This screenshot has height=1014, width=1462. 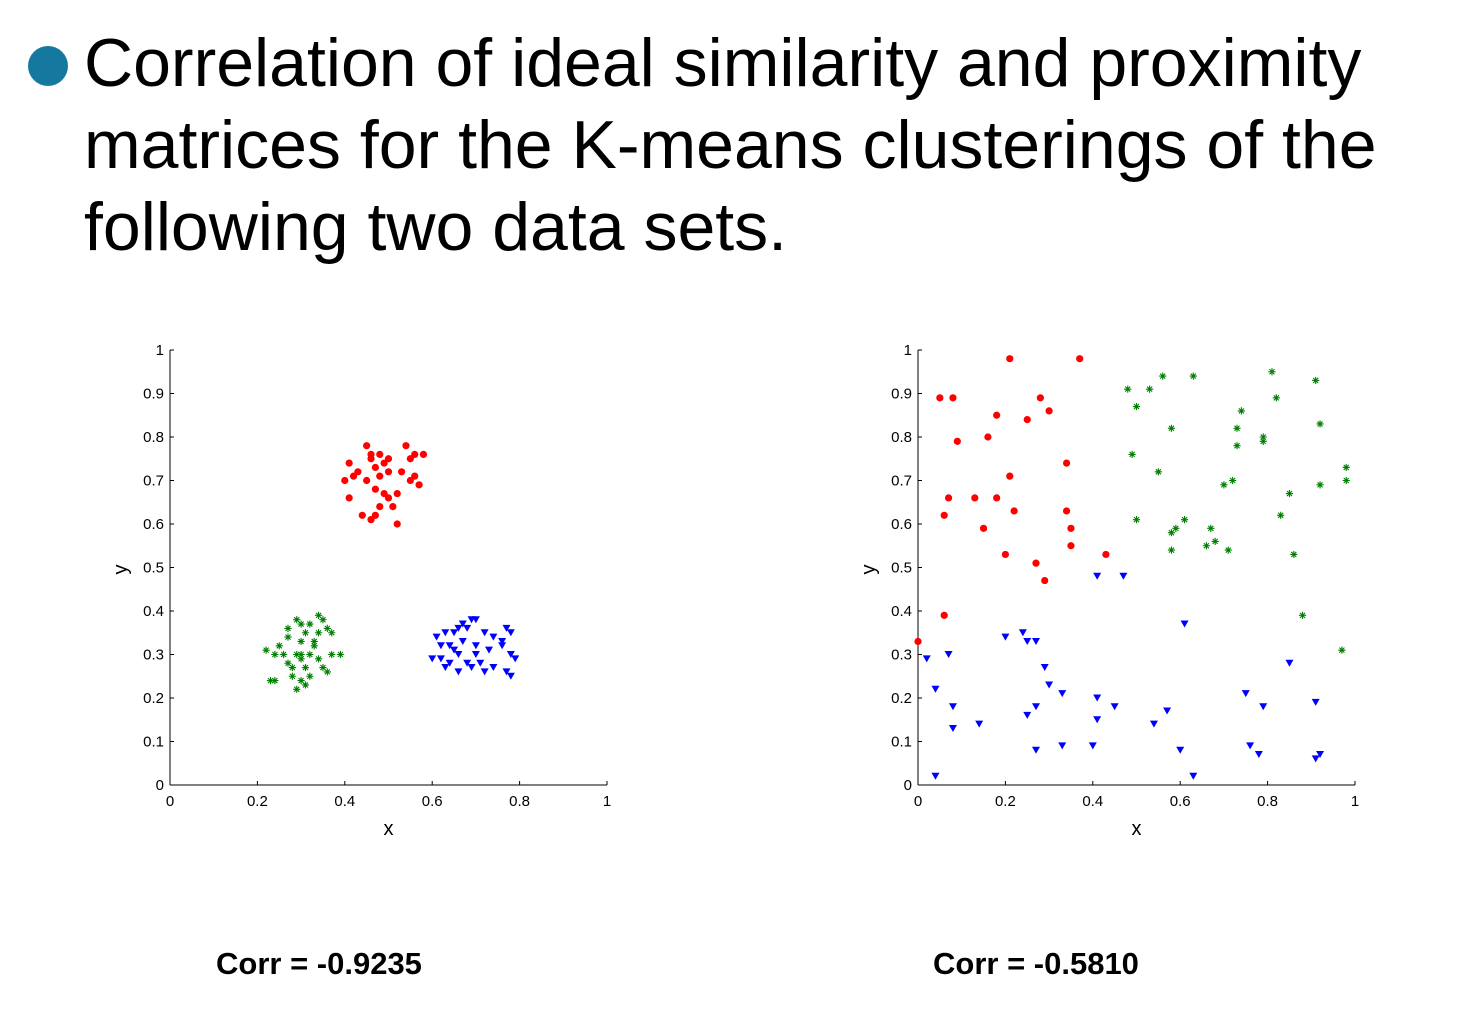 What do you see at coordinates (607, 801) in the screenshot?
I see `x-tick-label: 1` at bounding box center [607, 801].